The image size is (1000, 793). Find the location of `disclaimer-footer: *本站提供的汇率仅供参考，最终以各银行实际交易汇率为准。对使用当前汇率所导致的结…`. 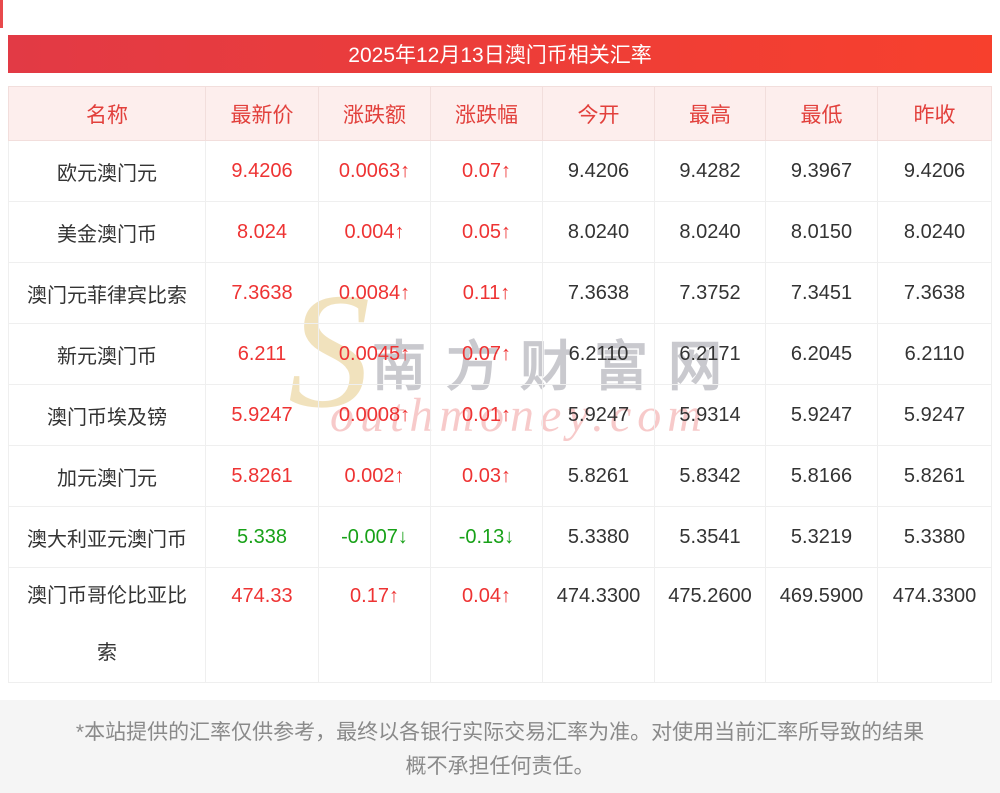

disclaimer-footer: *本站提供的汇率仅供参考，最终以各银行实际交易汇率为准。对使用当前汇率所导致的结… is located at coordinates (500, 746).